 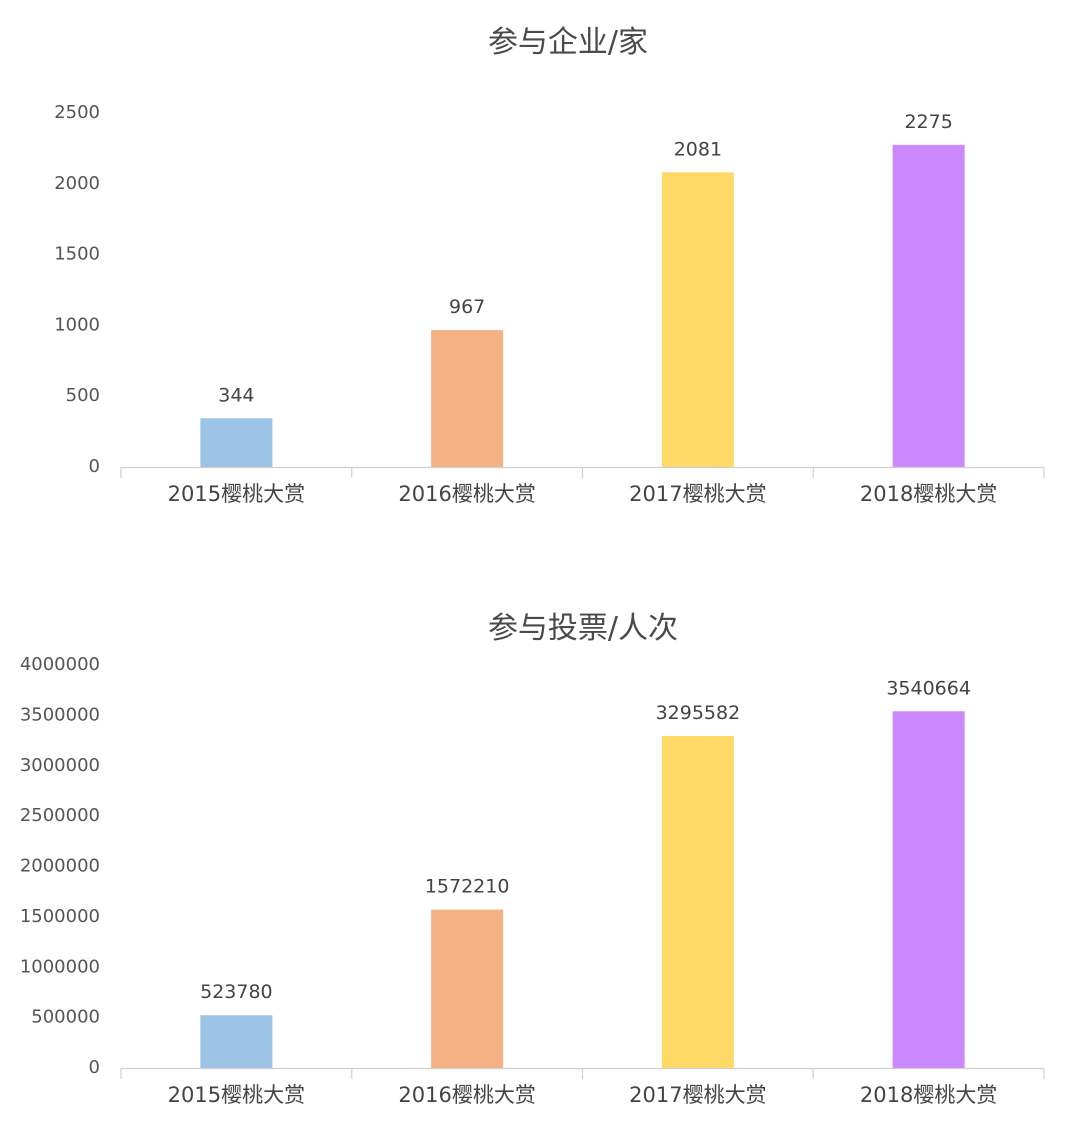 What do you see at coordinates (928, 122) in the screenshot?
I see `data-label: 2275` at bounding box center [928, 122].